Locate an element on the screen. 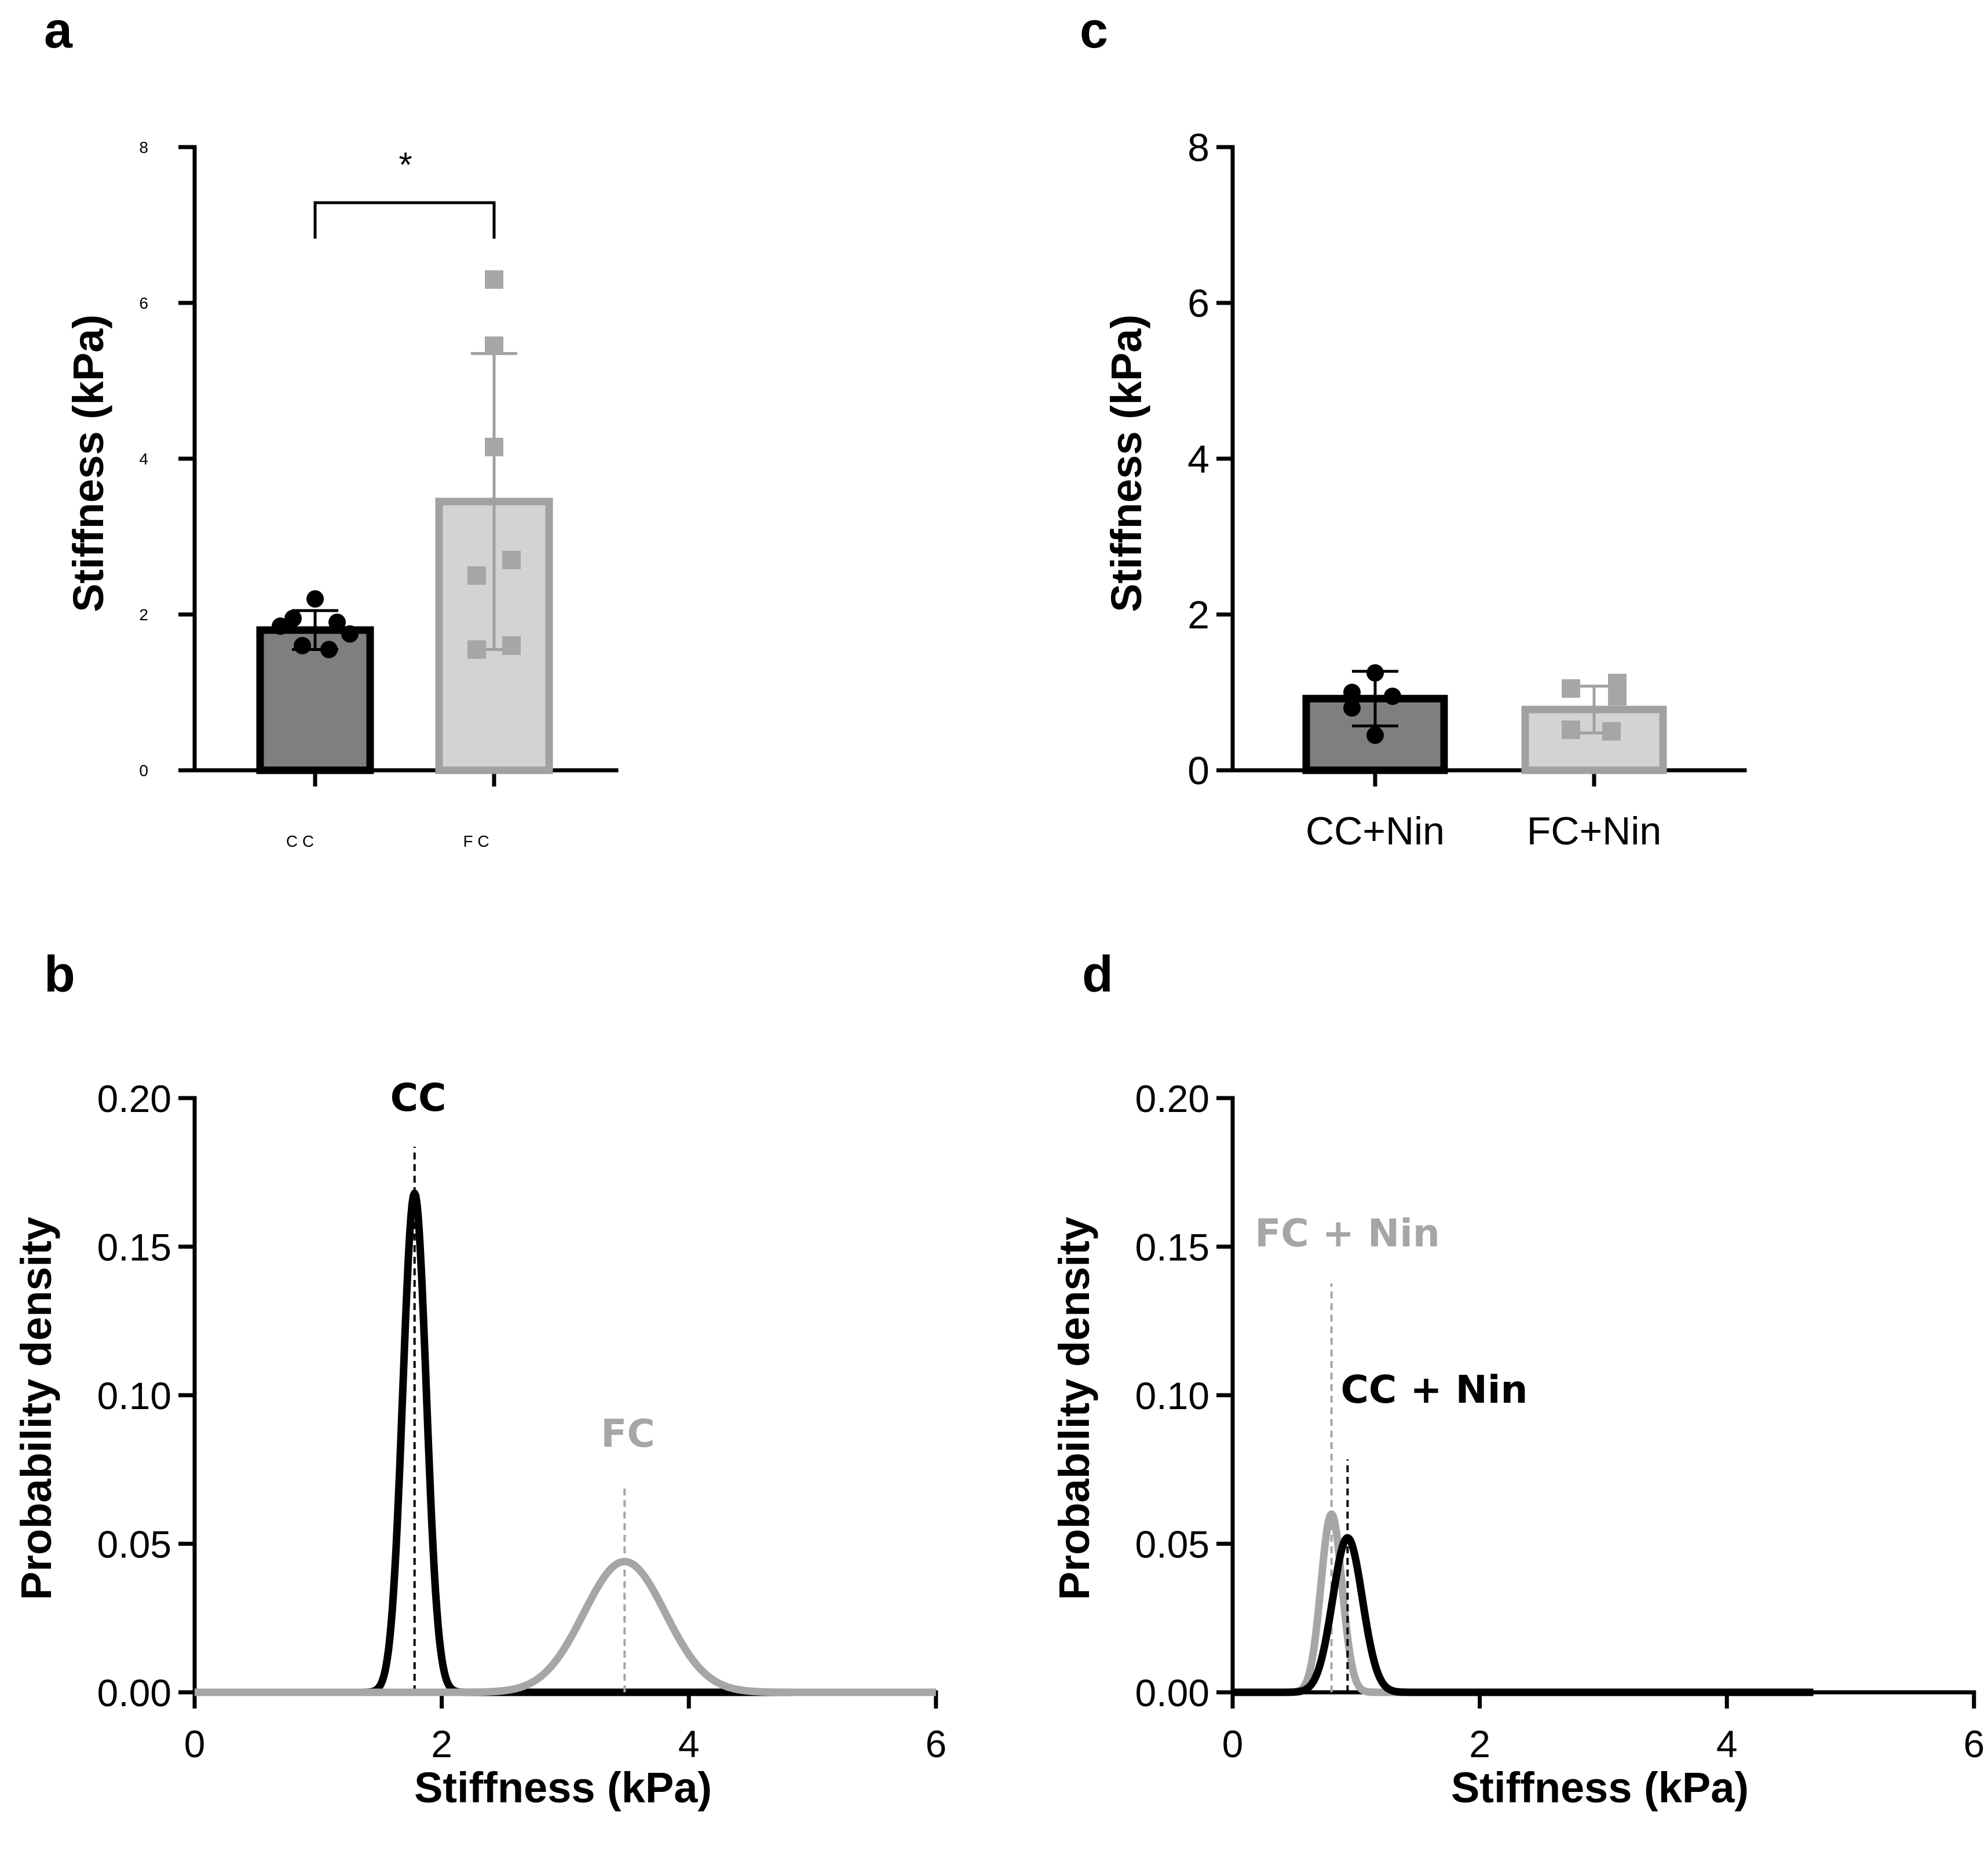 The height and width of the screenshot is (1862, 1988). x-axis-title-d: Stiffness (kPa) is located at coordinates (1600, 1788).